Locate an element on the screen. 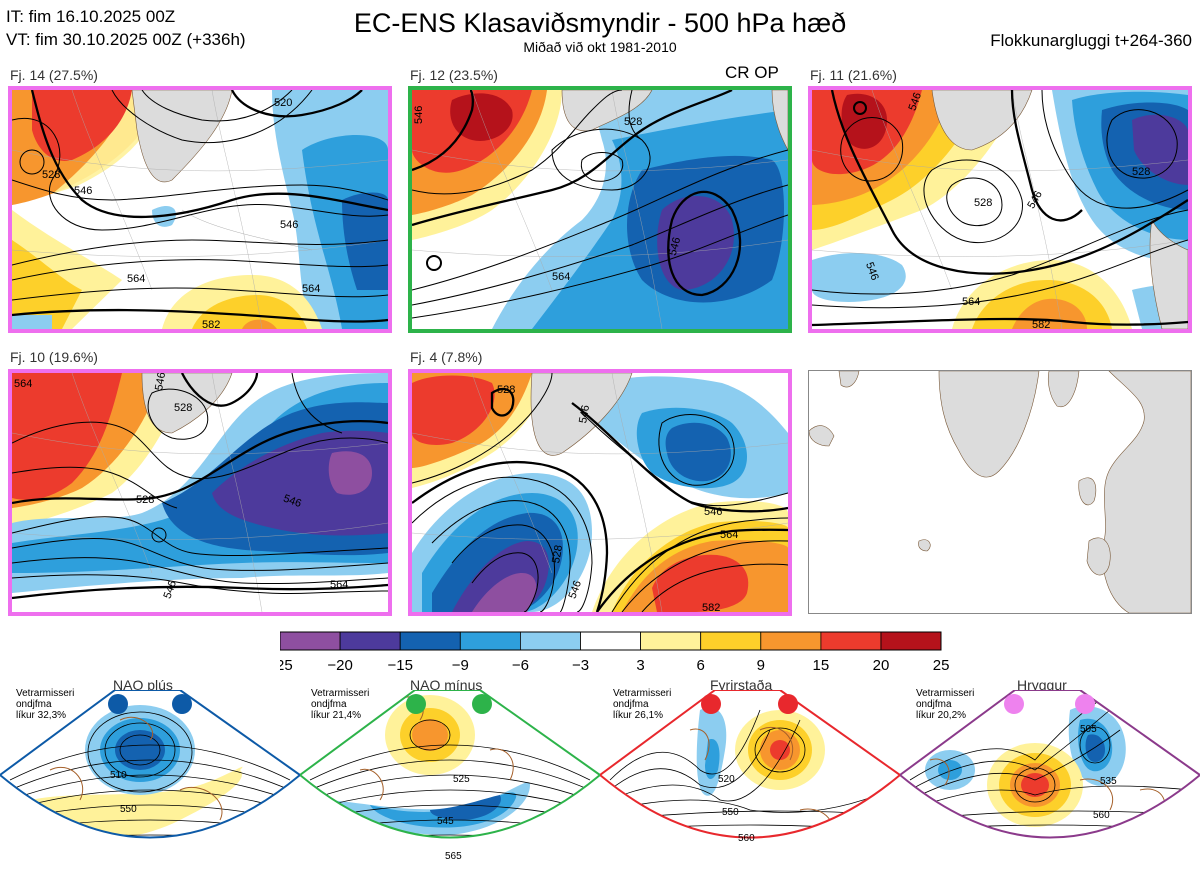 Image resolution: width=1200 pixels, height=871 pixels. regime-nao-minus: 525 545 565 is located at coordinates (450, 776).